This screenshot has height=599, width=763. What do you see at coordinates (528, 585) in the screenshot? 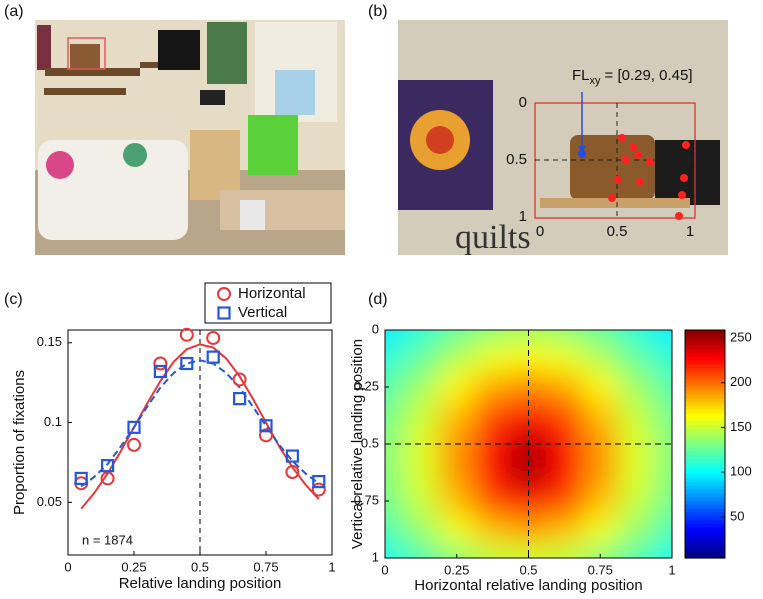
I see `x-axis-label: Horizontal relative landing position` at bounding box center [528, 585].